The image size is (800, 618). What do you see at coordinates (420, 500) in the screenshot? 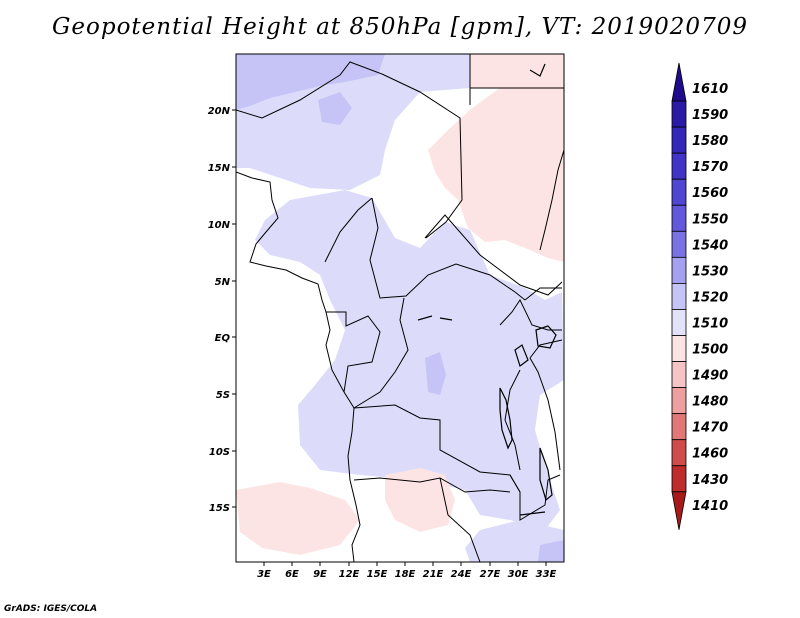
I see `field-south-pink` at bounding box center [420, 500].